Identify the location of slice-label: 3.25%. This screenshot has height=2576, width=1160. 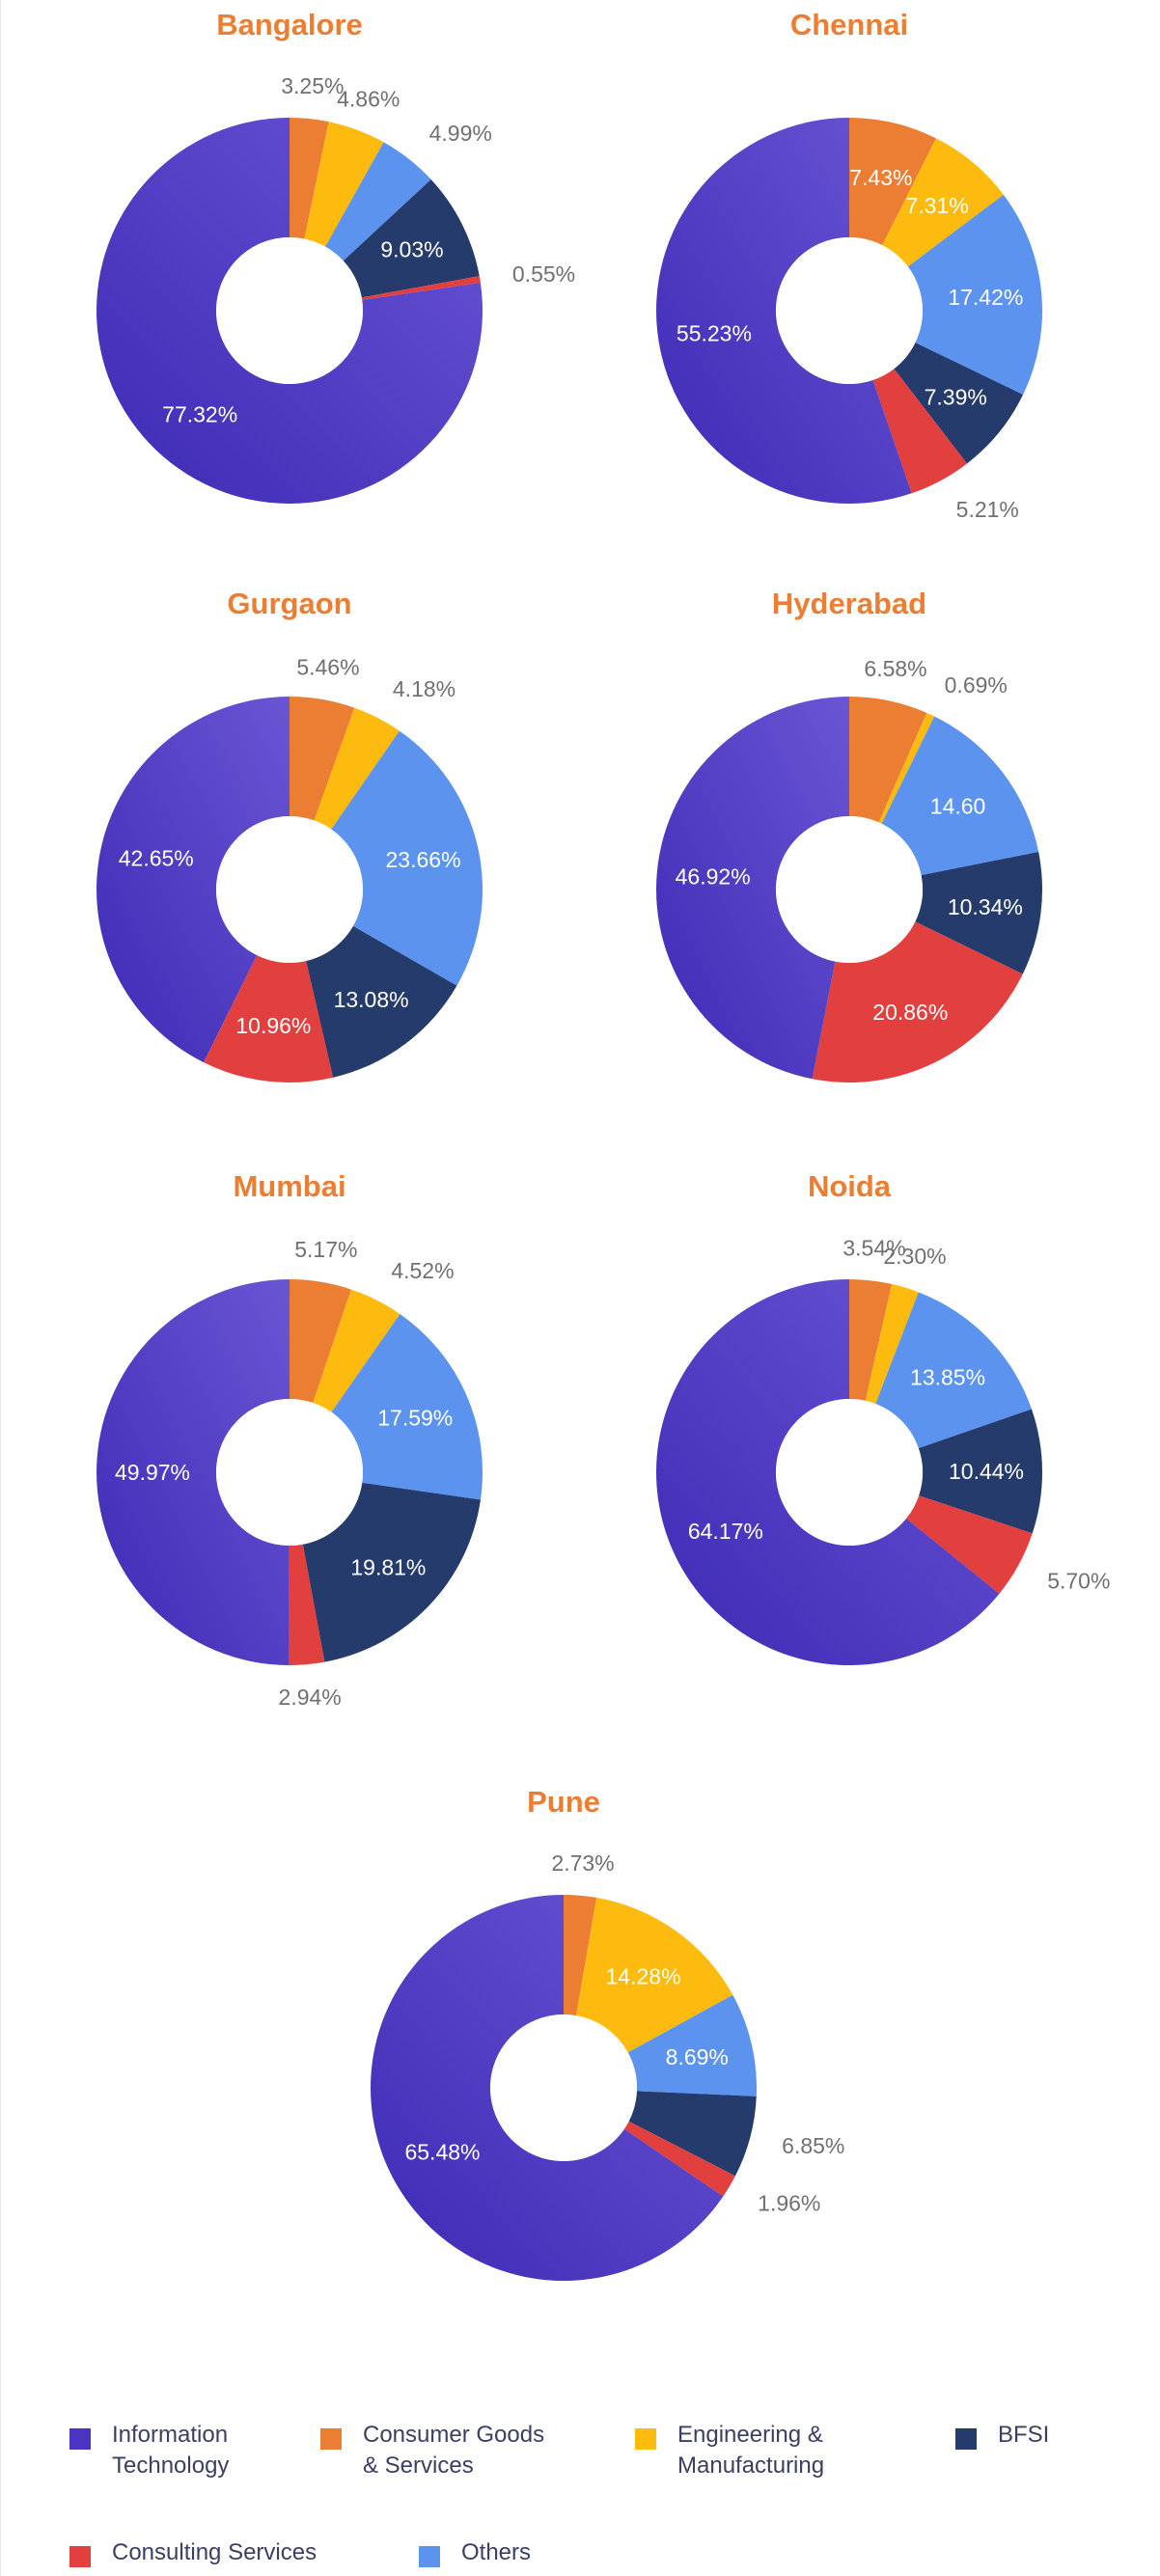
(312, 85).